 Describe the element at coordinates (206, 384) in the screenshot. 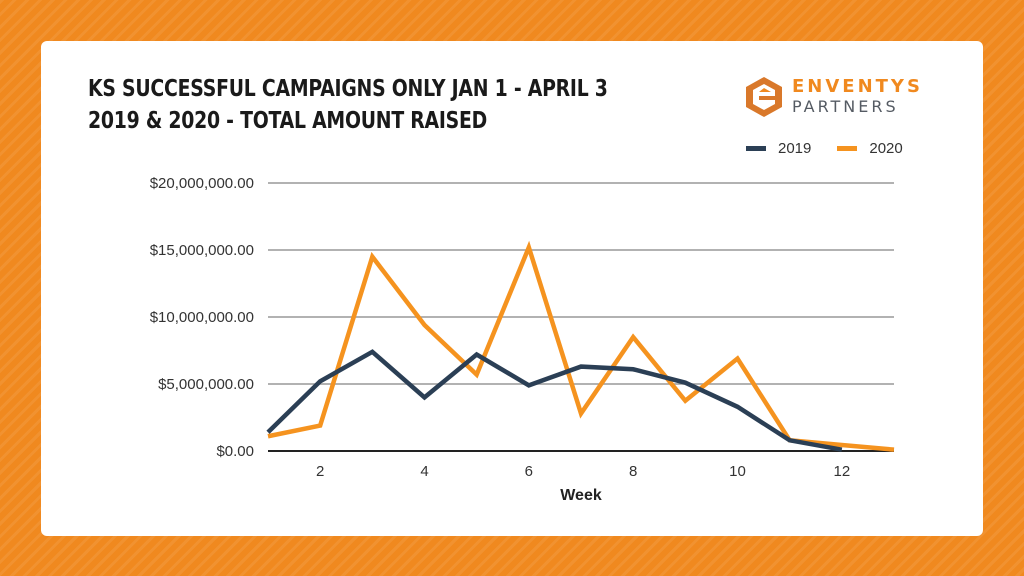

I see `y-tick-label: $5,000,000.00` at that location.